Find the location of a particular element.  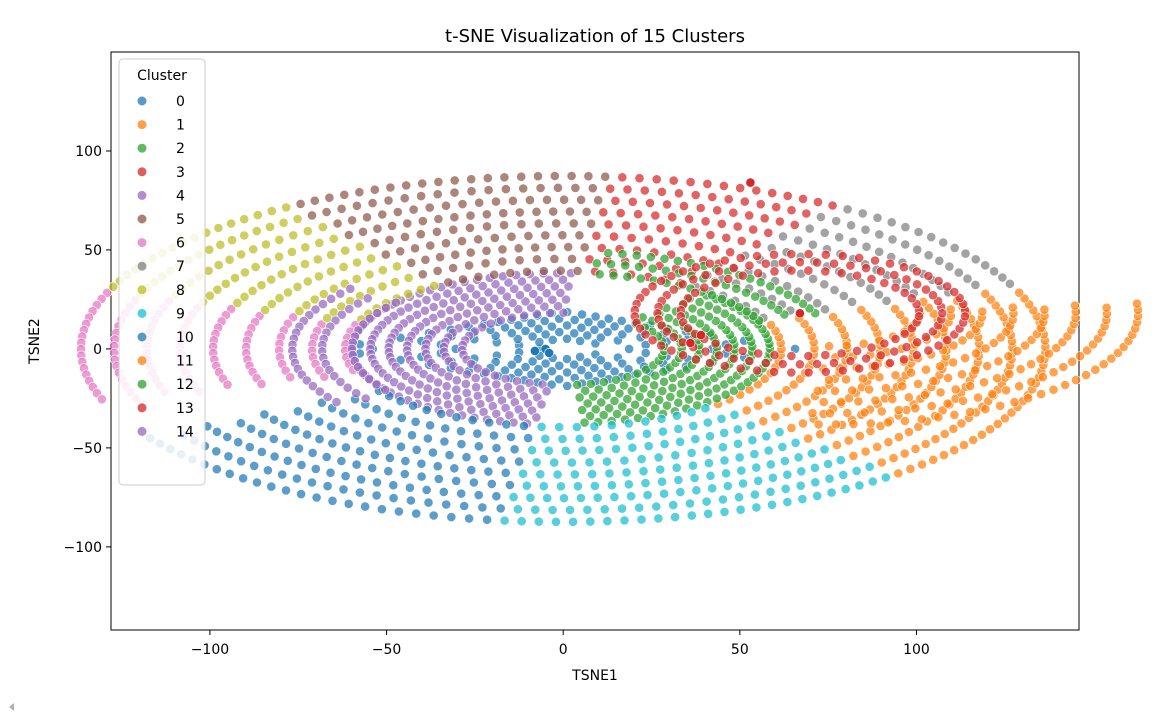

y-tick-label: 100 is located at coordinates (88, 152).